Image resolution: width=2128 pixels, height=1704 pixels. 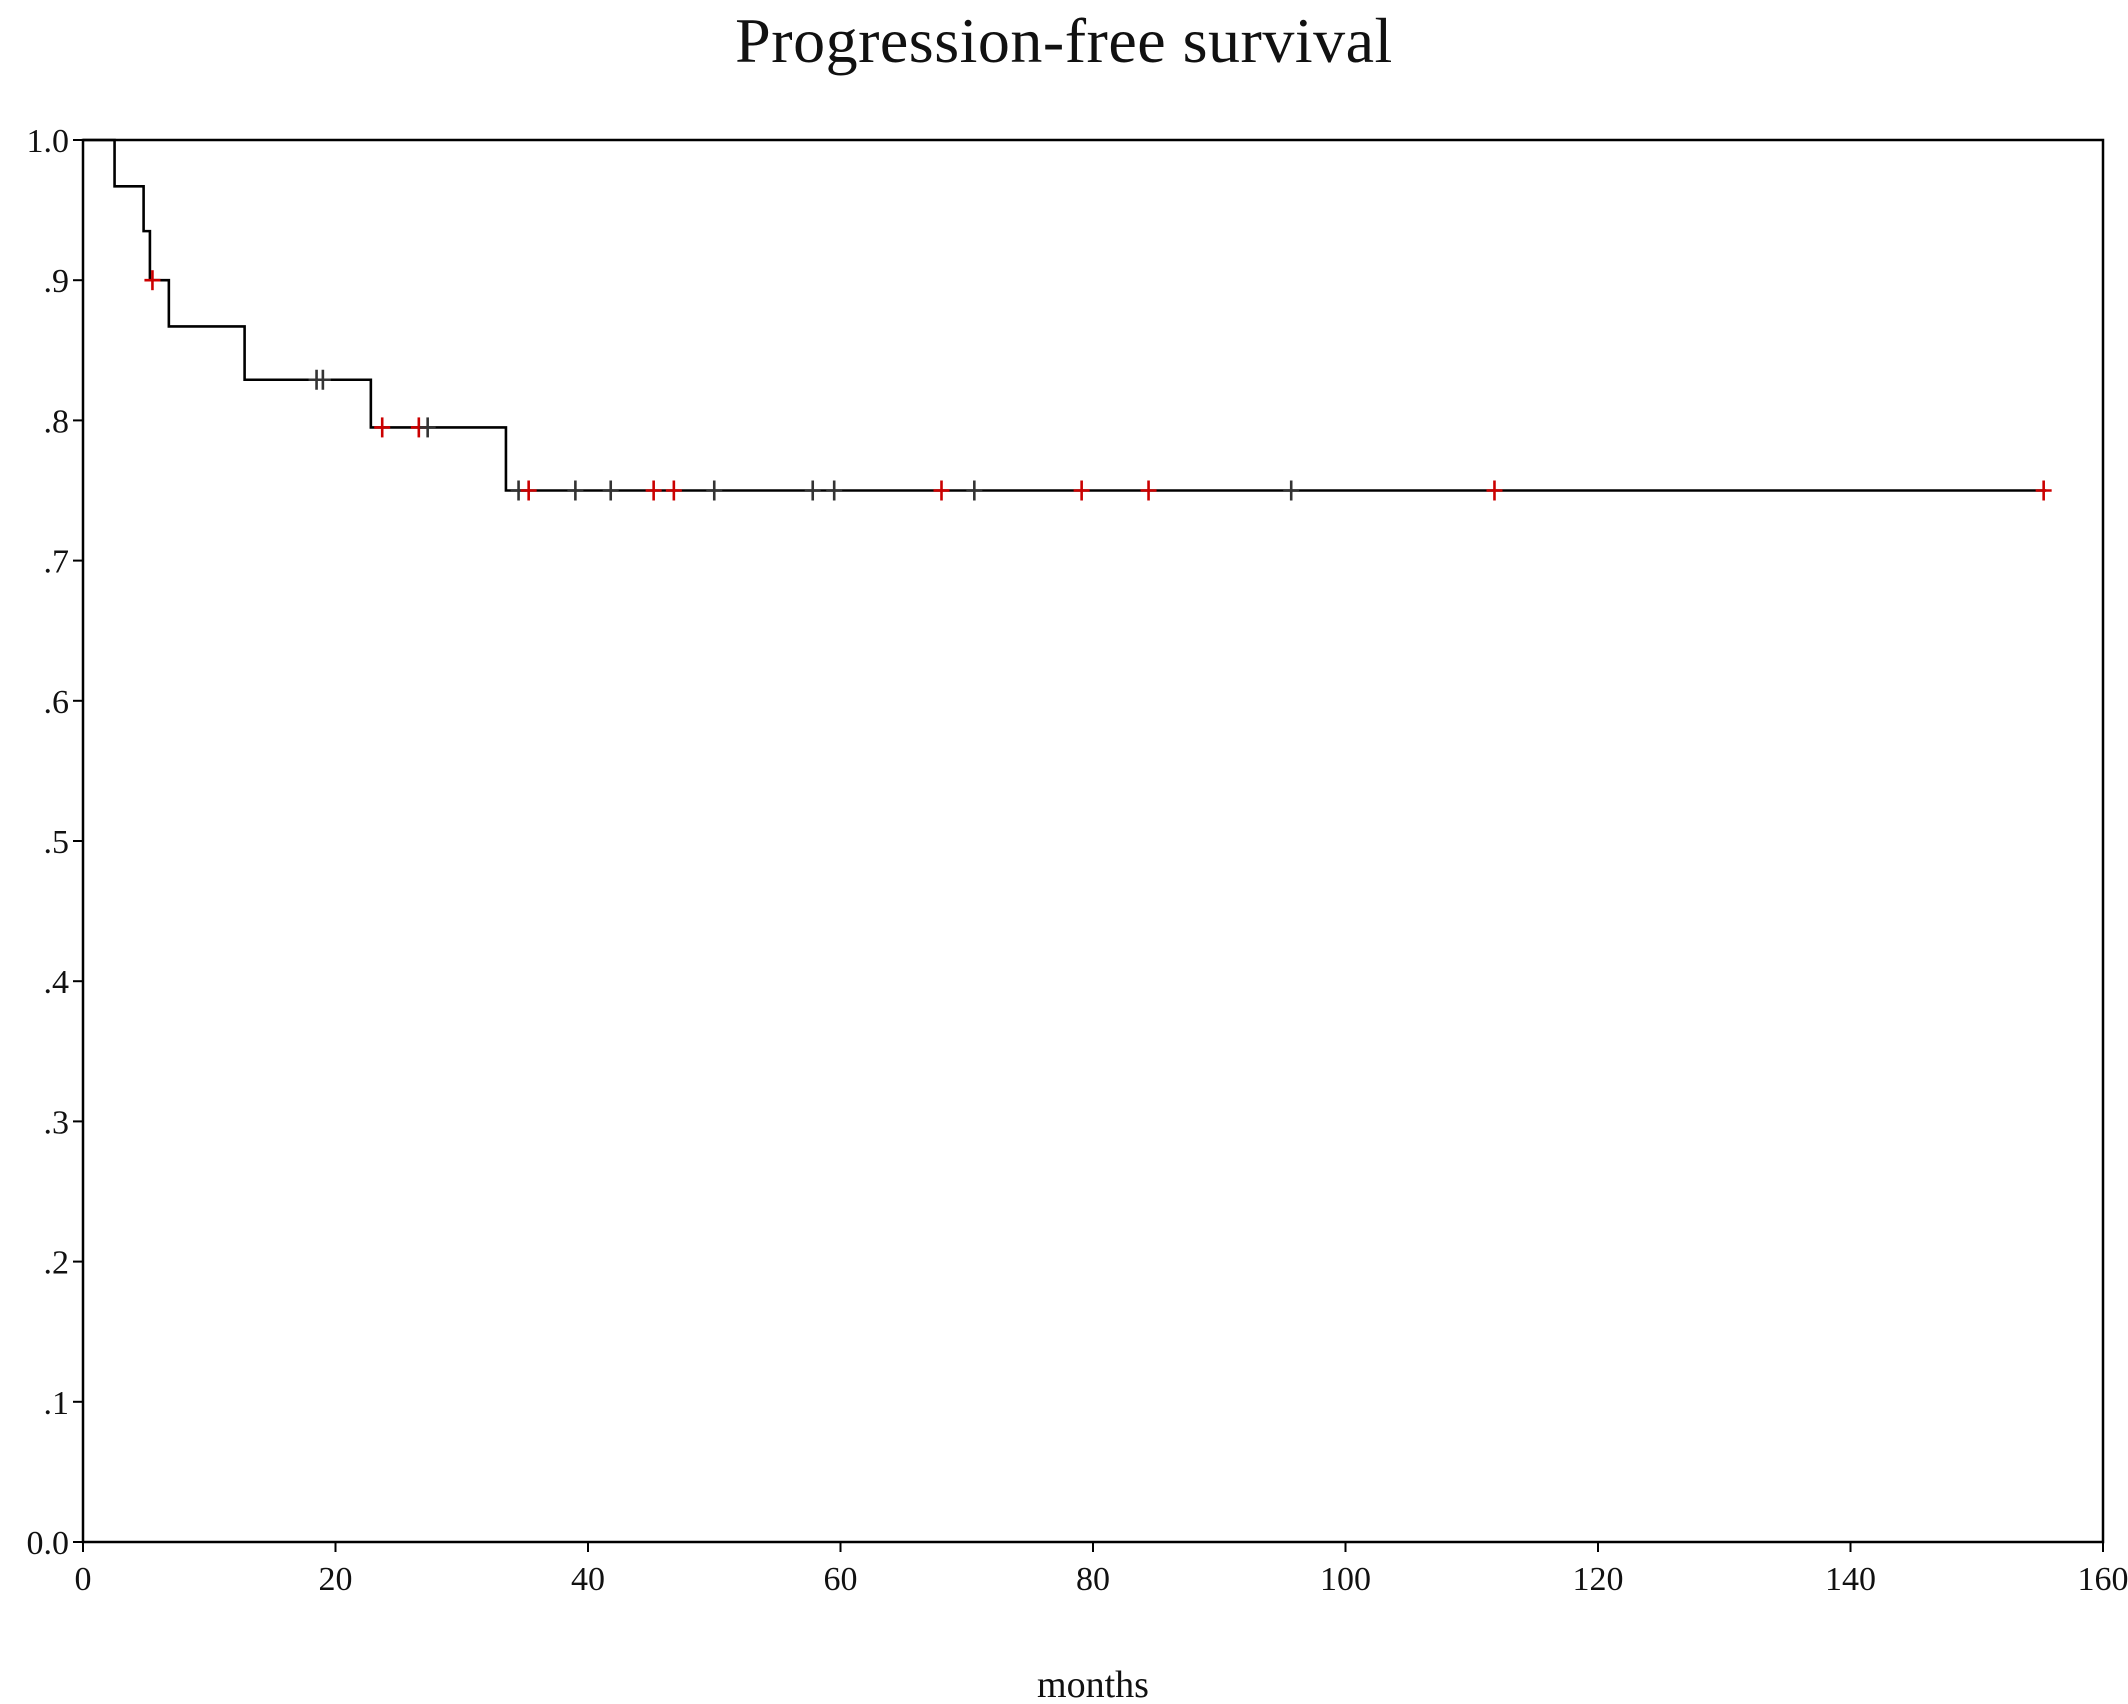 I want to click on x-tick-label: 40, so click(x=588, y=1579).